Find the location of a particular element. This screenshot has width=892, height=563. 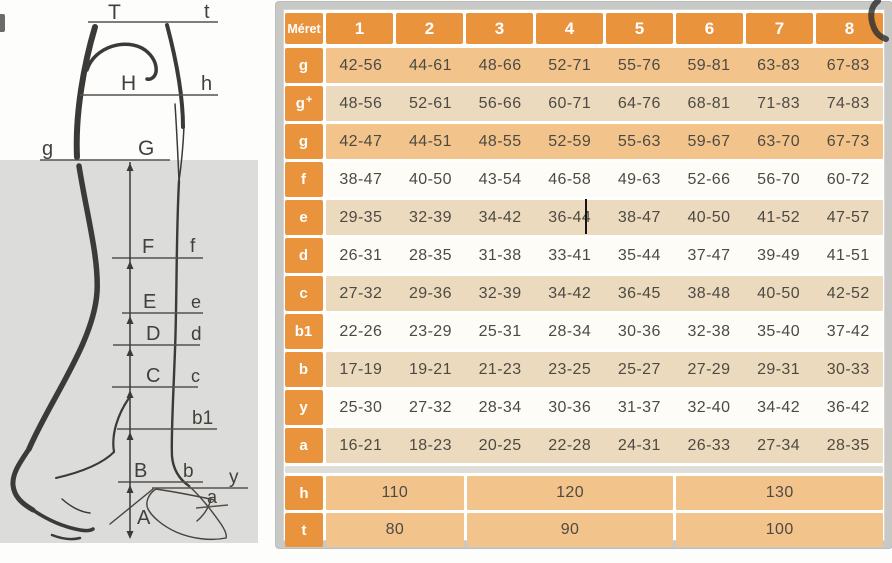

measurement-label-B: B is located at coordinates (140, 471).